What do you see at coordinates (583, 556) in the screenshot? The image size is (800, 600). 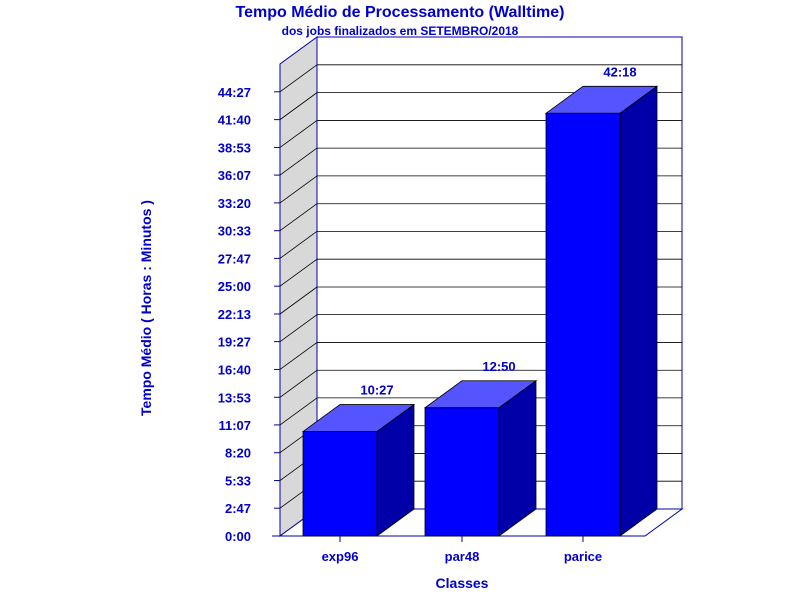 I see `x-tick-label: parice` at bounding box center [583, 556].